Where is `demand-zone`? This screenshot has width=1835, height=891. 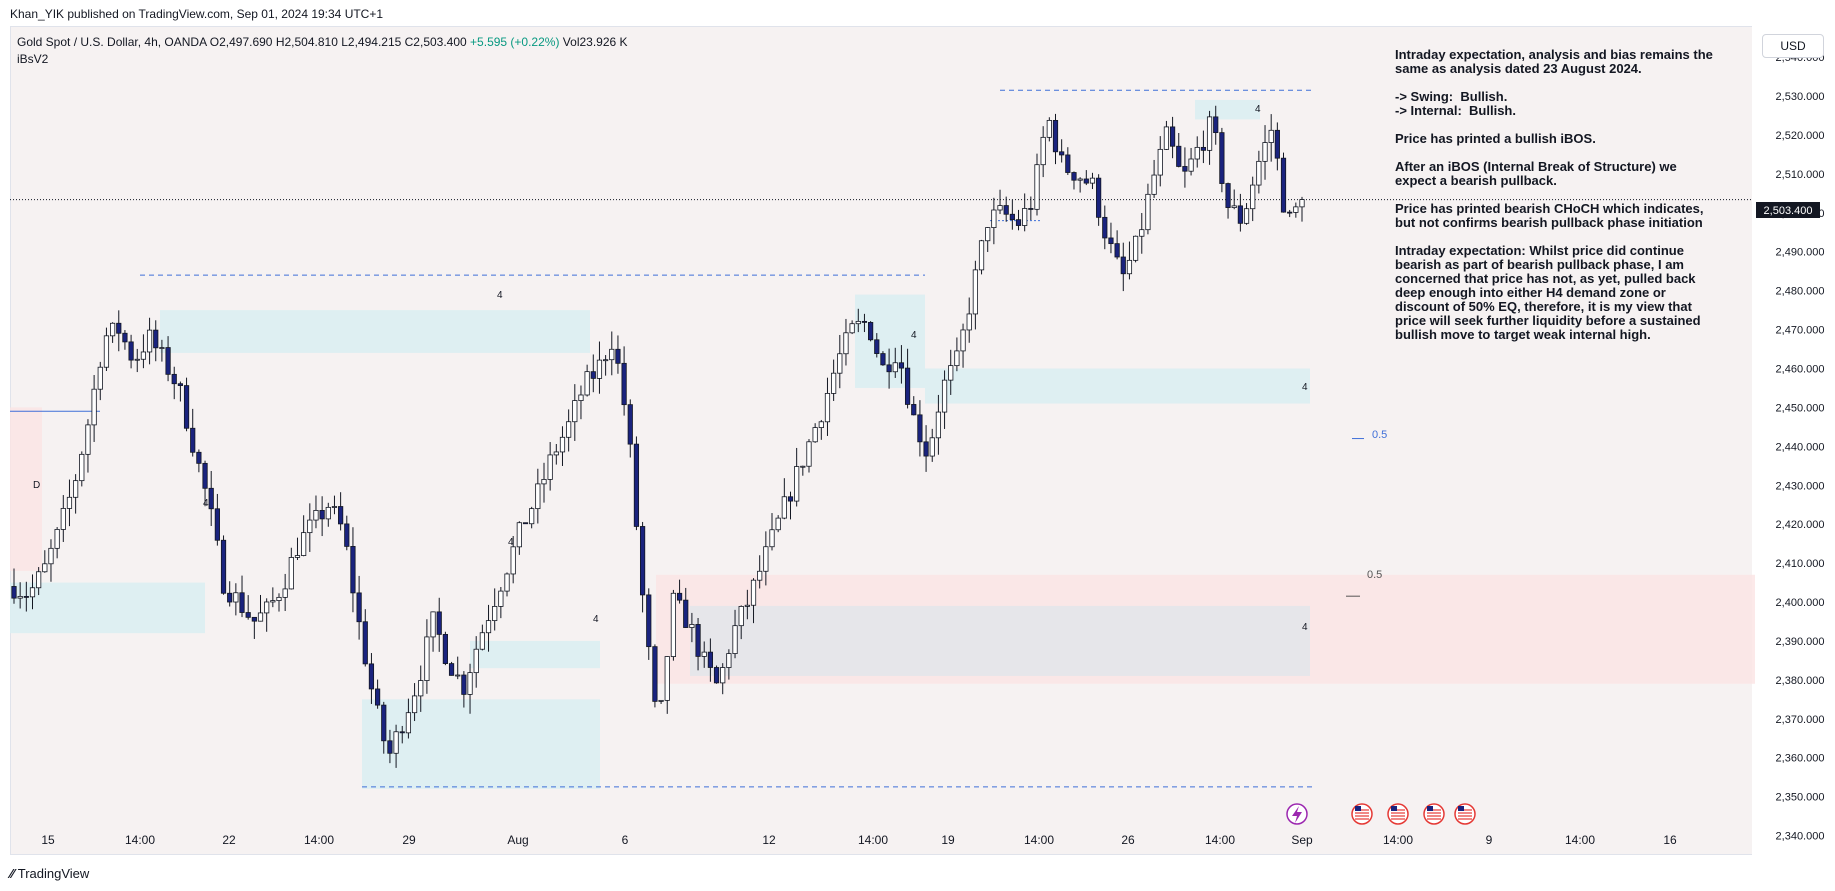 demand-zone is located at coordinates (535, 654).